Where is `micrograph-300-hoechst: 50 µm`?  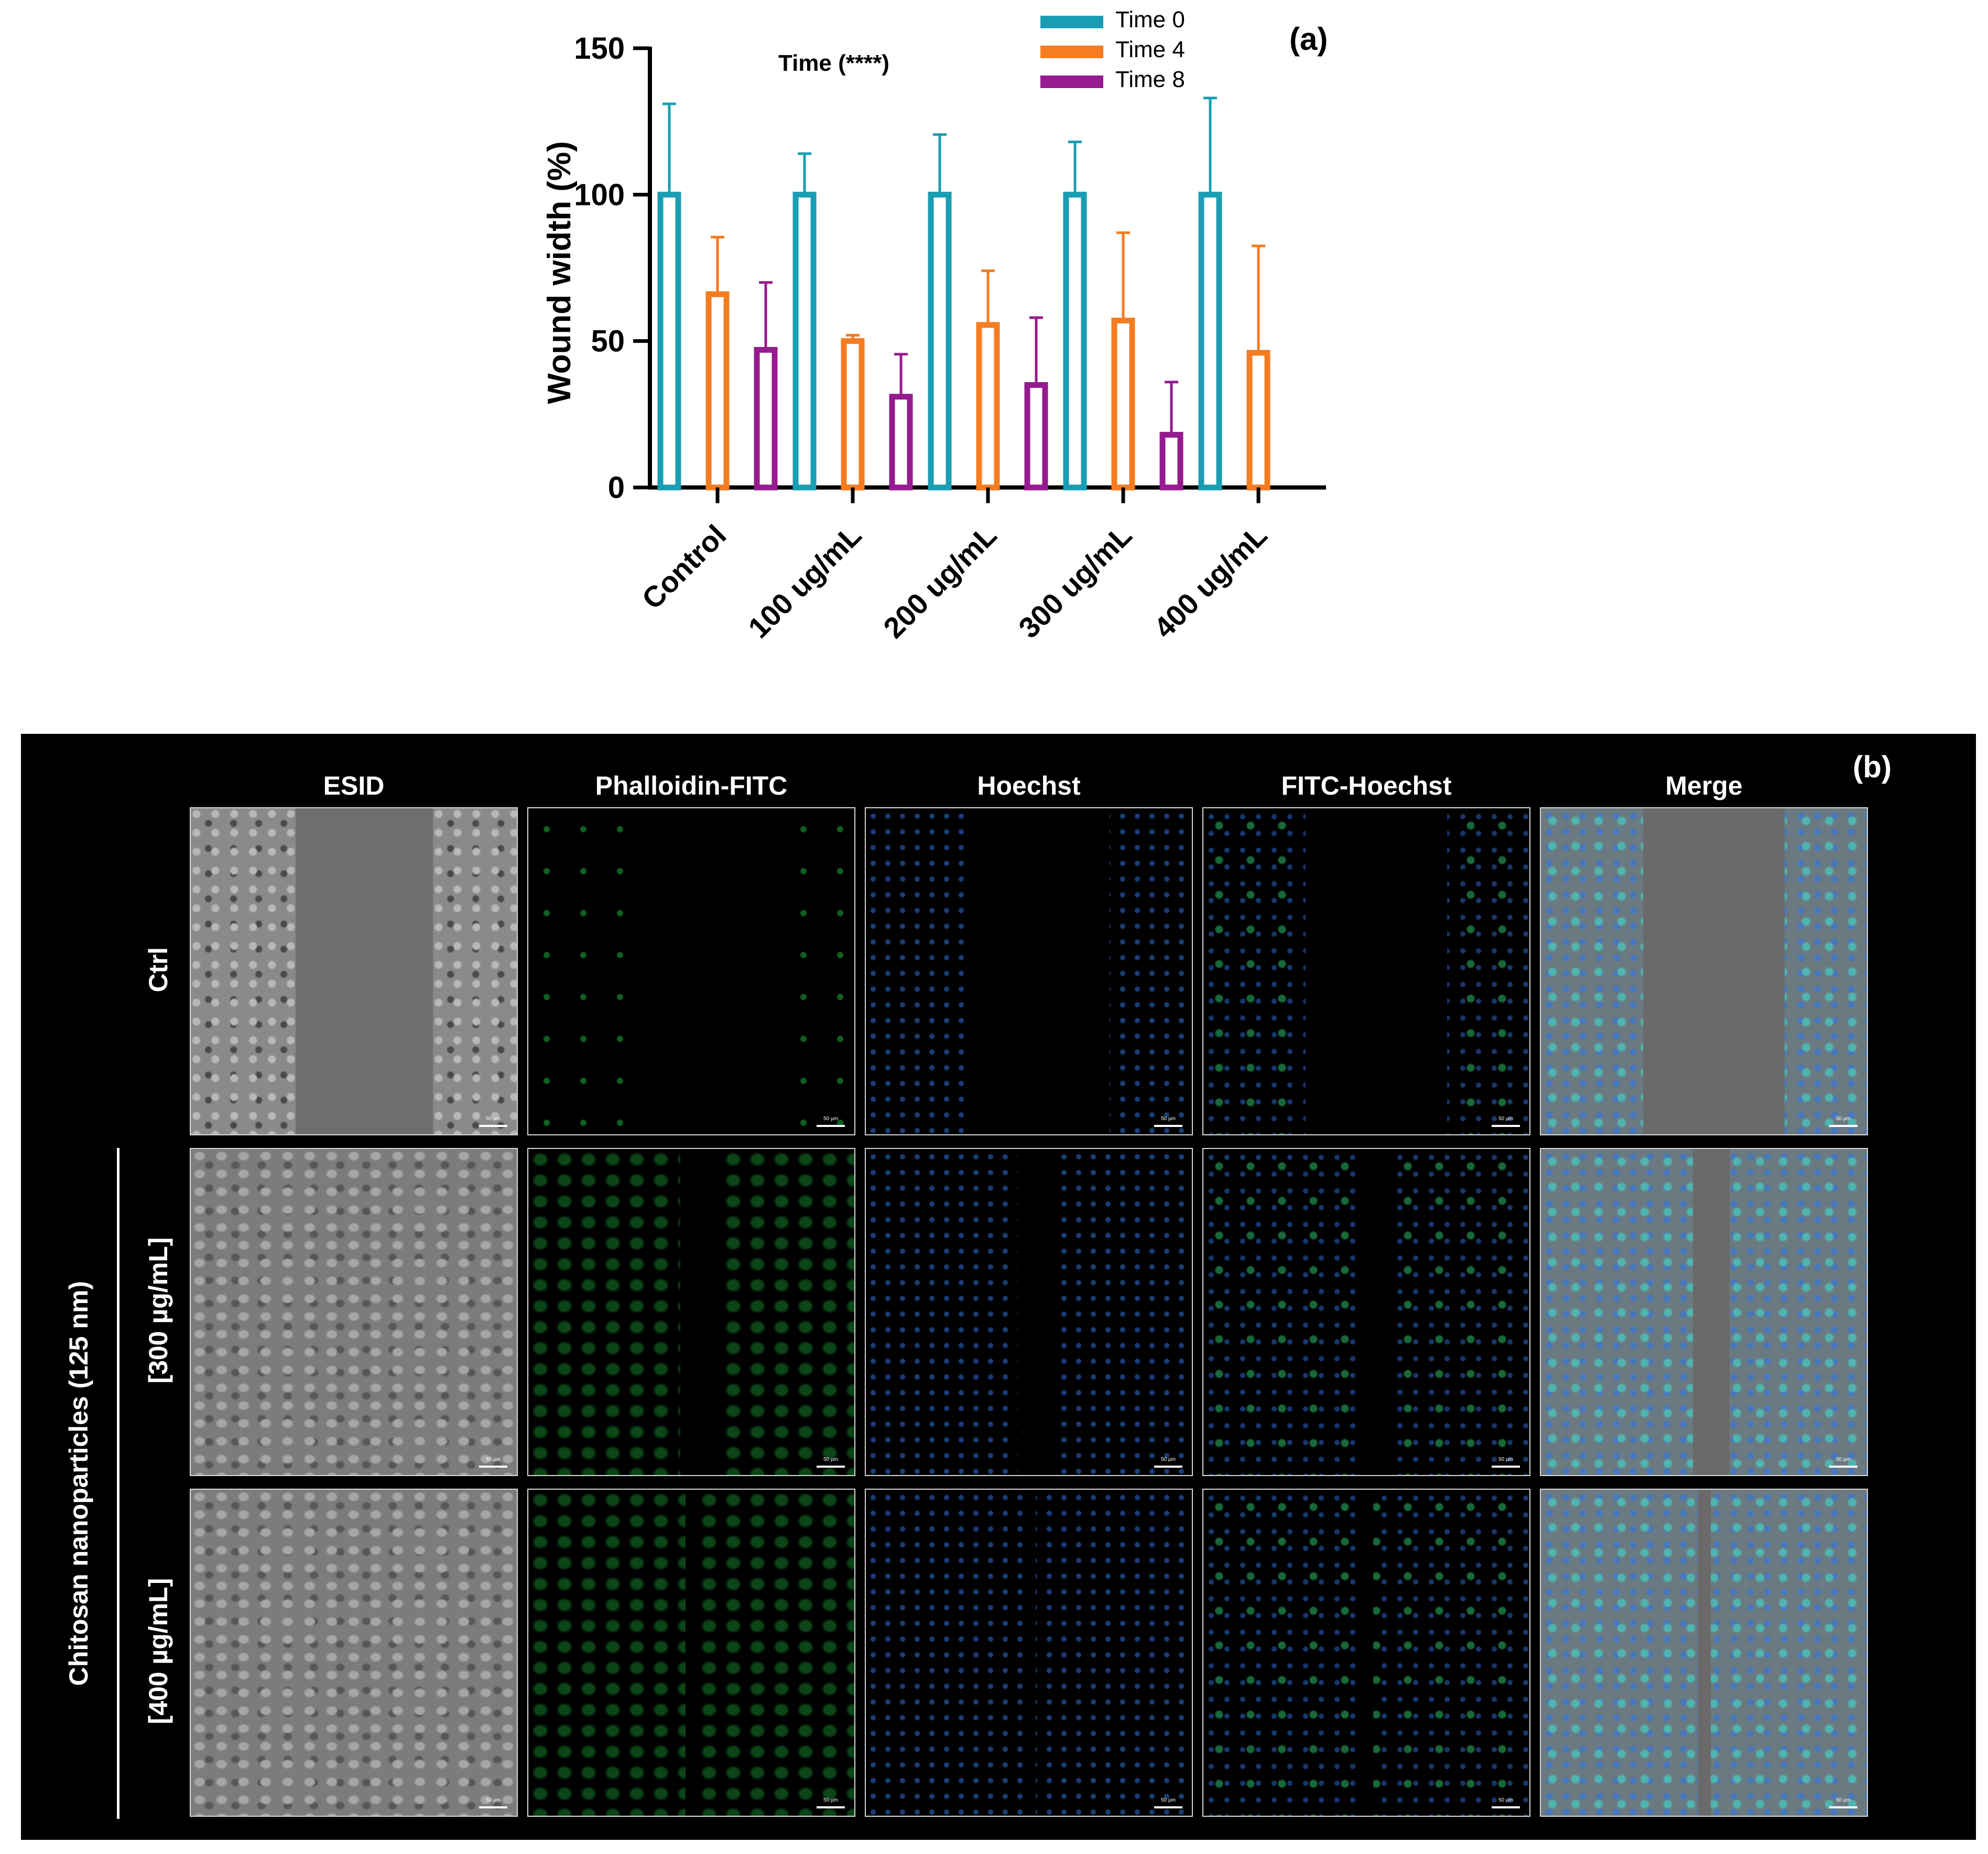 micrograph-300-hoechst: 50 µm is located at coordinates (1029, 1312).